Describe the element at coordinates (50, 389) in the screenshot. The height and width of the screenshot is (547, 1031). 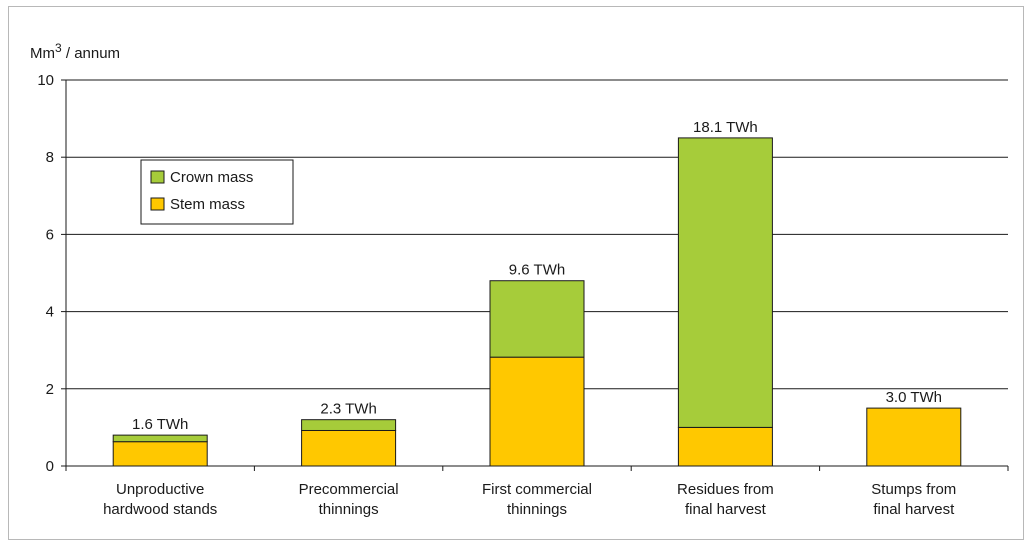
I see `y-tick-label: 2` at that location.